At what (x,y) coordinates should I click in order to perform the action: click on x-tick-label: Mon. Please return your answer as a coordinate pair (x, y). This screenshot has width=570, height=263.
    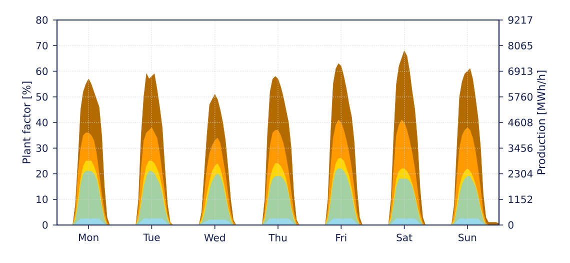
    Looking at the image, I should click on (88, 238).